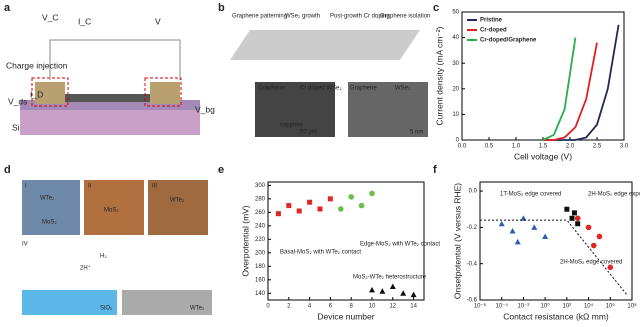  What do you see at coordinates (106, 309) in the screenshot?
I see `image-label: SiO₂` at bounding box center [106, 309].